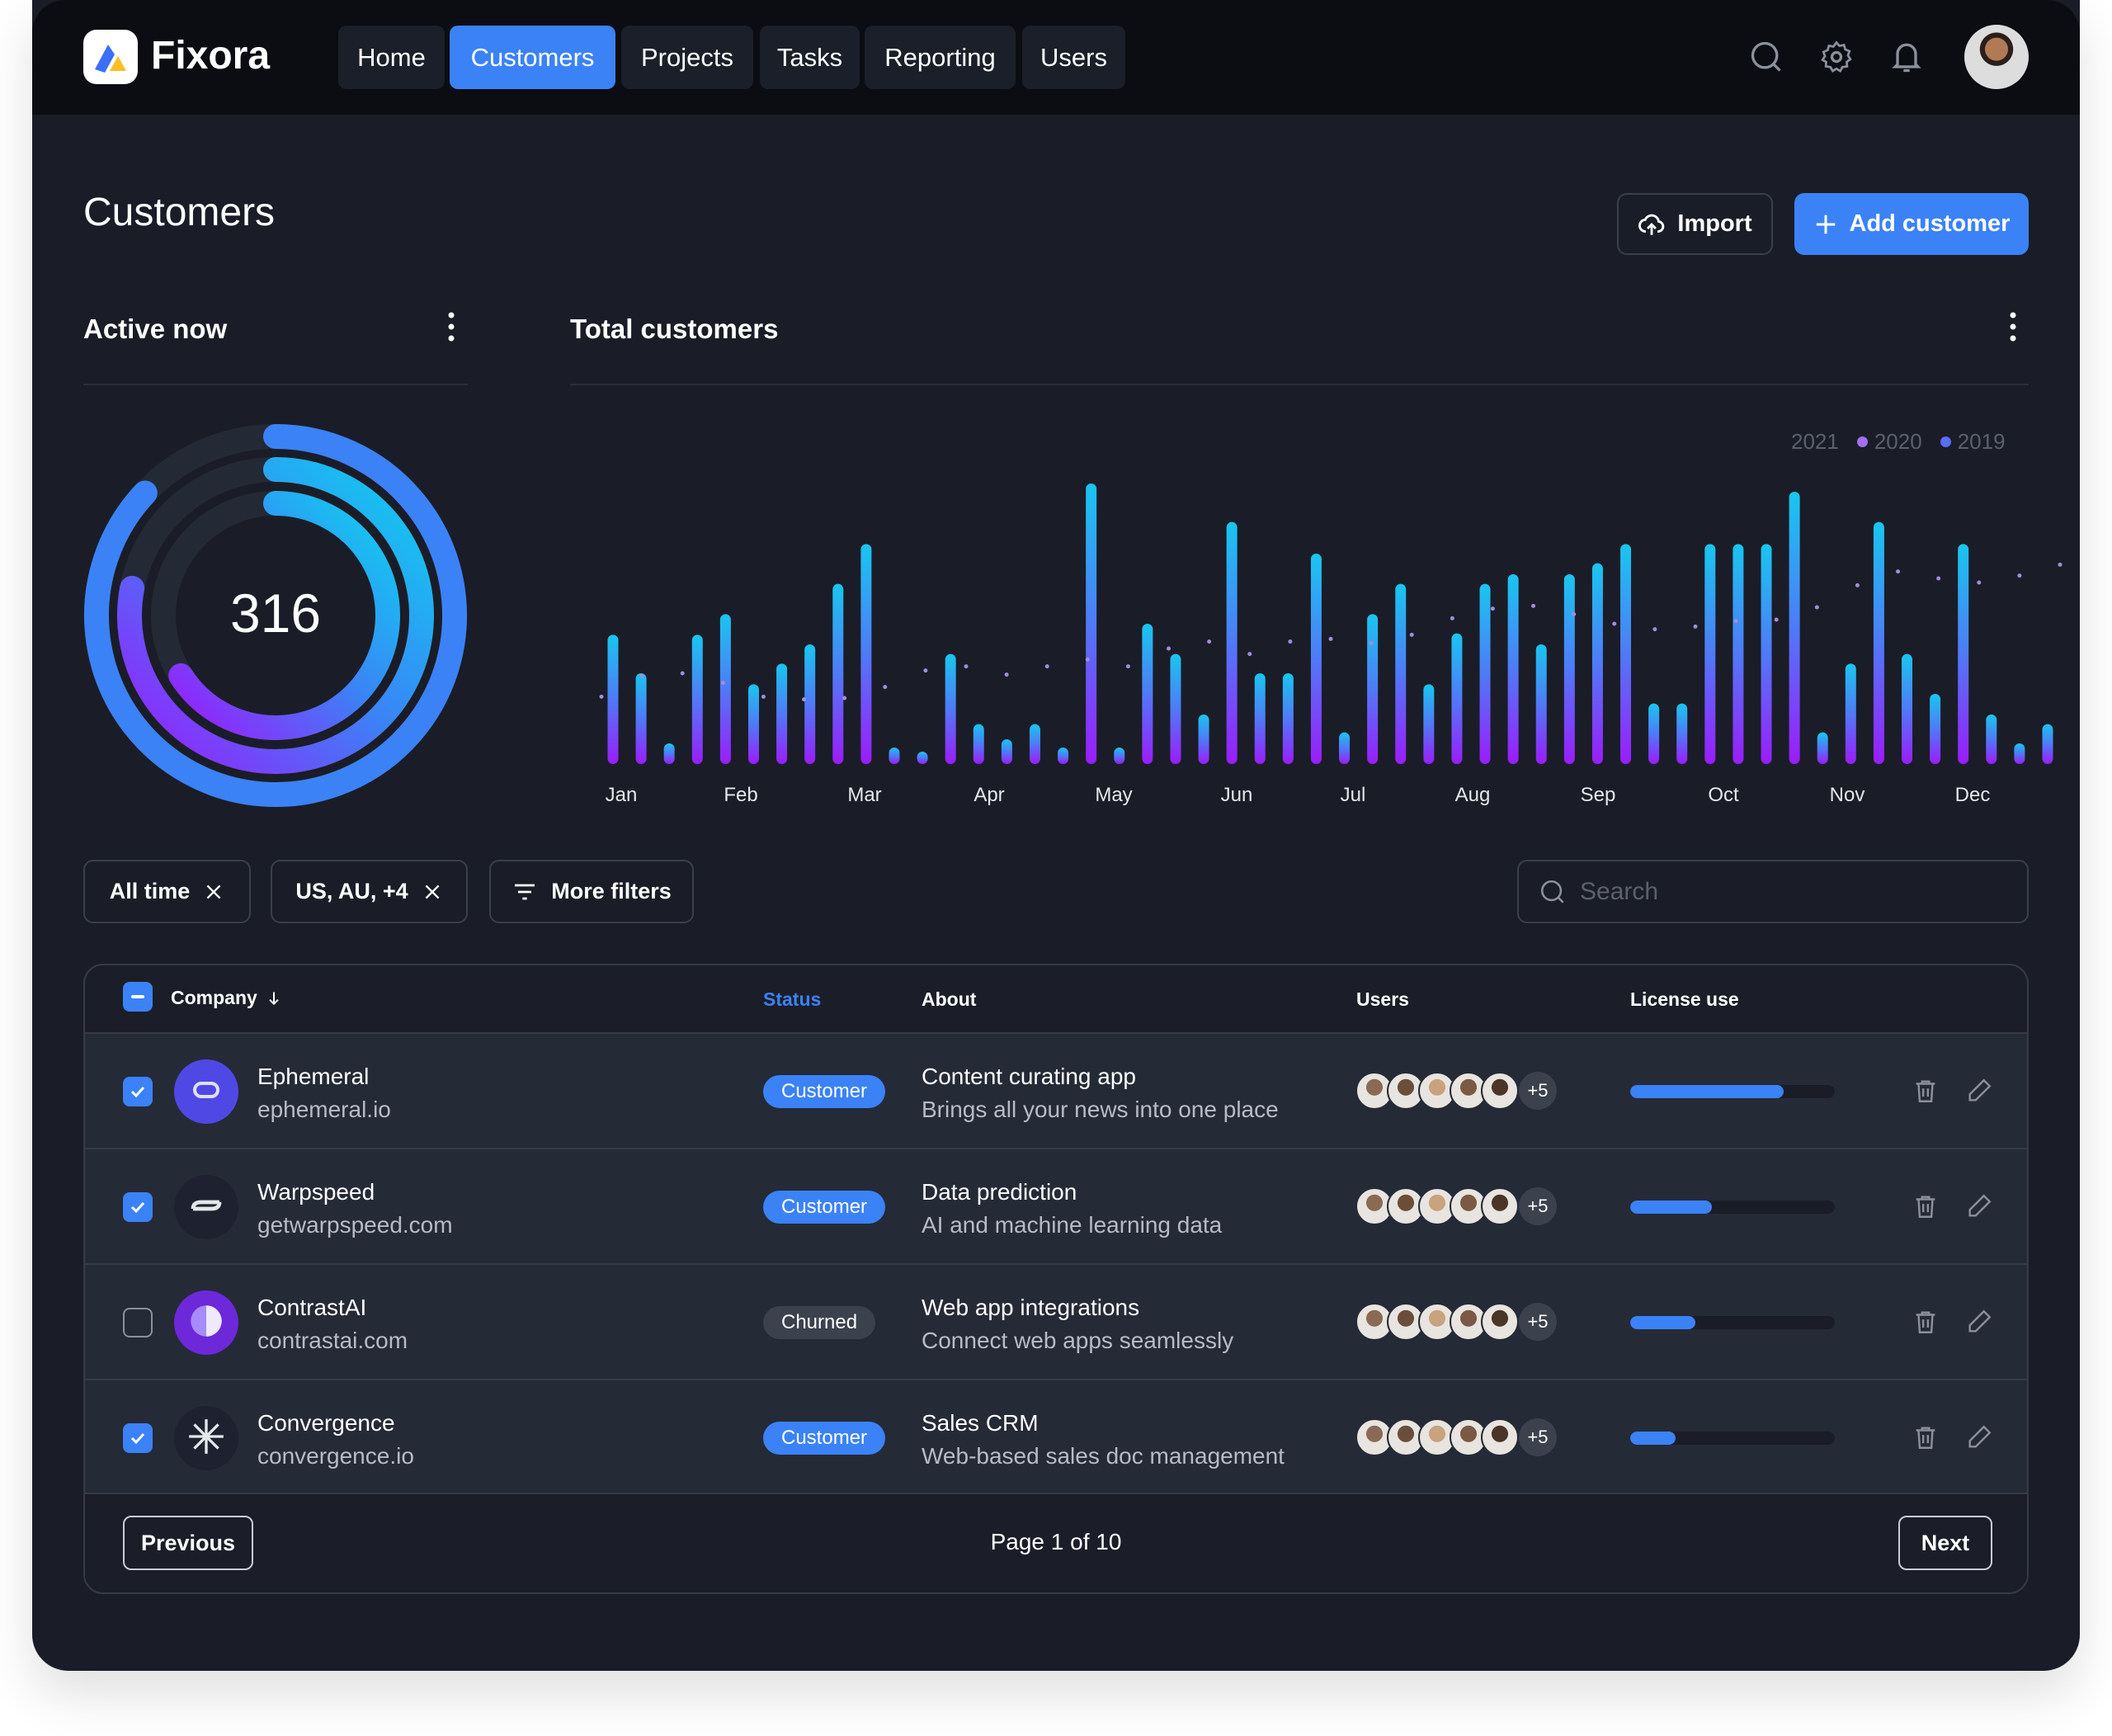 The width and height of the screenshot is (2112, 1736). What do you see at coordinates (1695, 224) in the screenshot?
I see `import-button: Import` at bounding box center [1695, 224].